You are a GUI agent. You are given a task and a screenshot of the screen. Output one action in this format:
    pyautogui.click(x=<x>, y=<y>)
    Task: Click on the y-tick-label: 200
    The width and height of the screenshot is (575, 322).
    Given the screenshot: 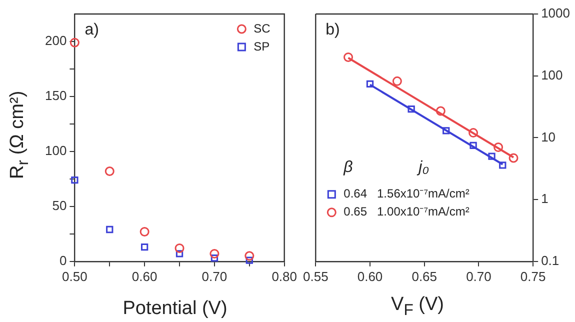 What is the action you would take?
    pyautogui.click(x=55, y=40)
    